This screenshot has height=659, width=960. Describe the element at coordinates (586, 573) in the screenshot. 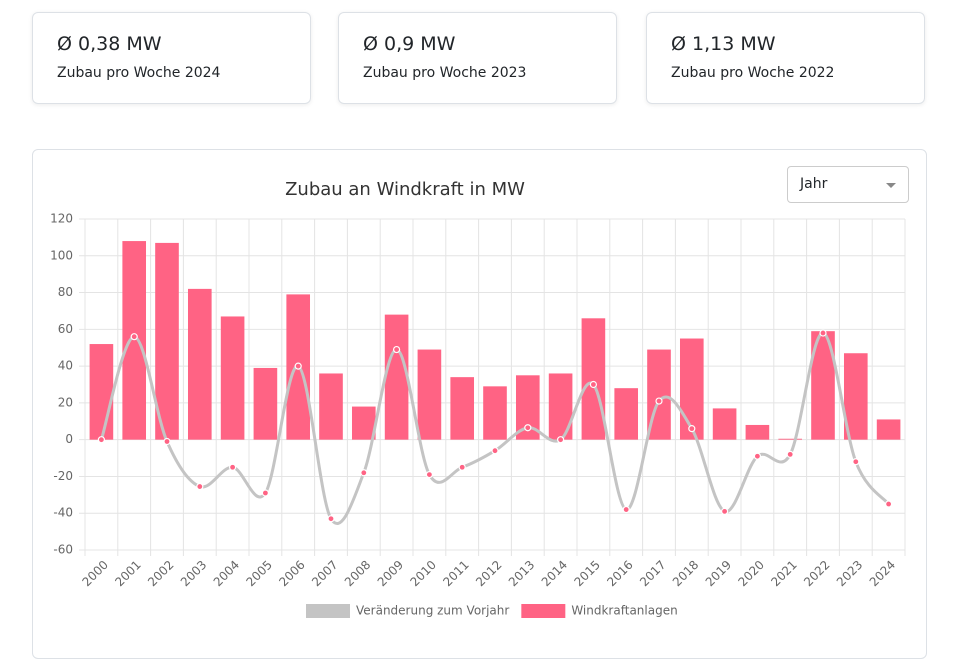

I see `x-tick-label: 2015` at that location.